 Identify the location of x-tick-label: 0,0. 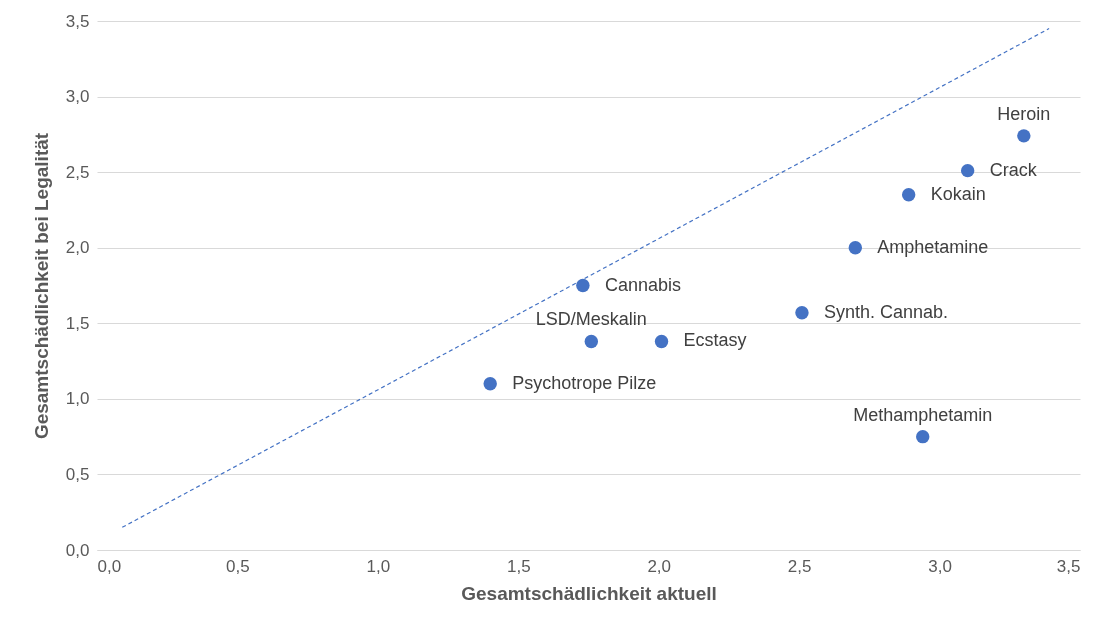
(109, 566).